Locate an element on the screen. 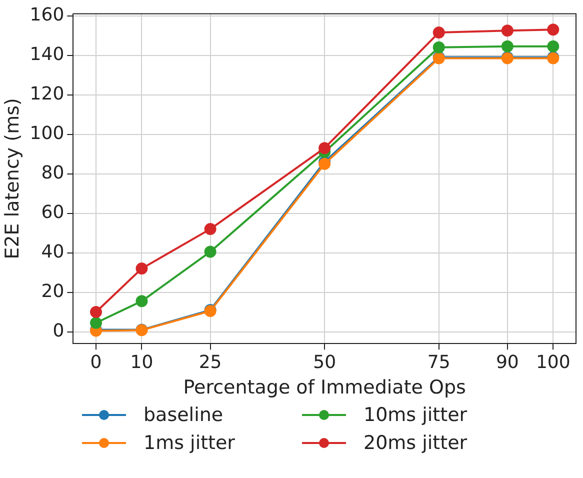 The height and width of the screenshot is (478, 583). y-tick-label: 120 is located at coordinates (47, 93).